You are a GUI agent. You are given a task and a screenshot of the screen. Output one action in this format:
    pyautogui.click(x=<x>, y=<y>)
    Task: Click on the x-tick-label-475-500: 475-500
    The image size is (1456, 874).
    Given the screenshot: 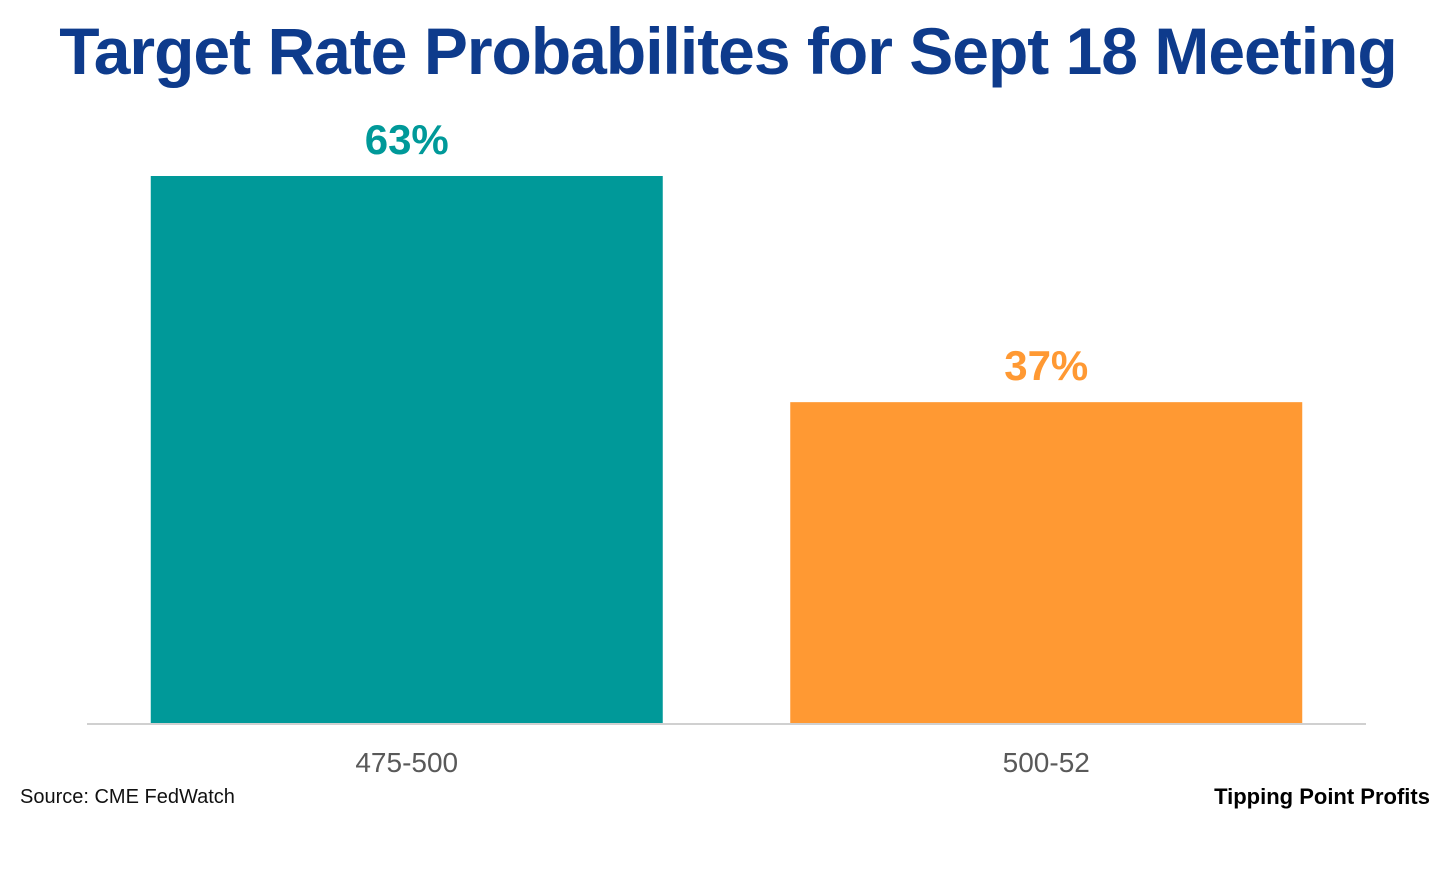 What is the action you would take?
    pyautogui.click(x=406, y=762)
    